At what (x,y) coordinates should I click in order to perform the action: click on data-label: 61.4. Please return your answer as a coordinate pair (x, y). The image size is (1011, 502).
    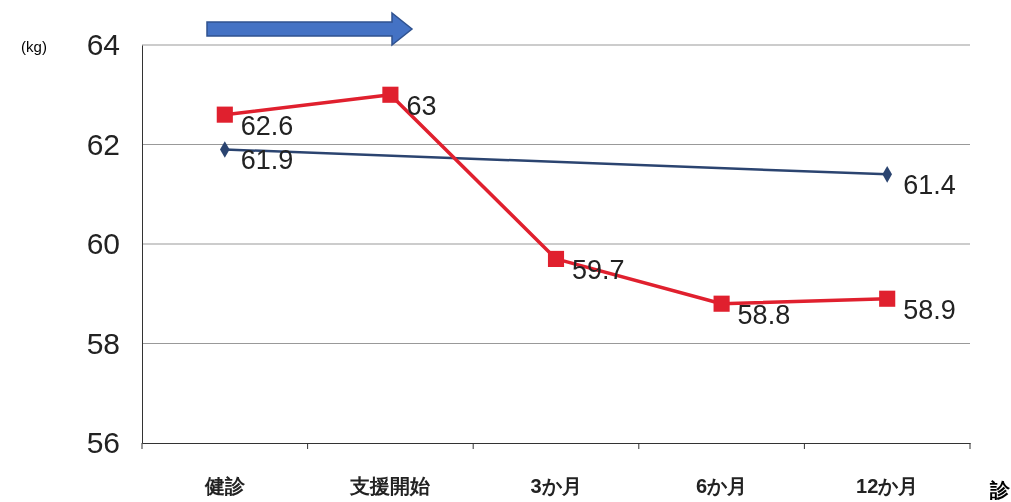
    Looking at the image, I should click on (929, 185).